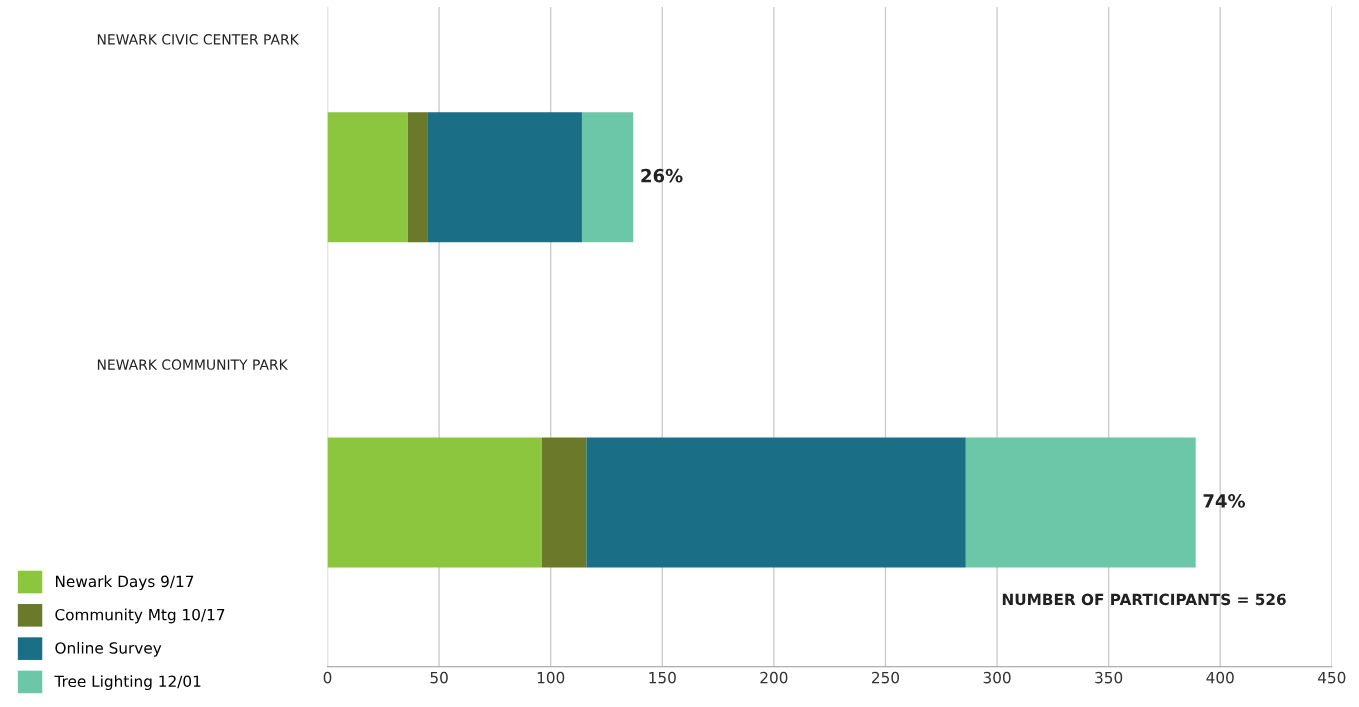 This screenshot has width=1359, height=707. Describe the element at coordinates (193, 364) in the screenshot. I see `y-tick-label: NEWARK COMMUNITY PARK` at that location.